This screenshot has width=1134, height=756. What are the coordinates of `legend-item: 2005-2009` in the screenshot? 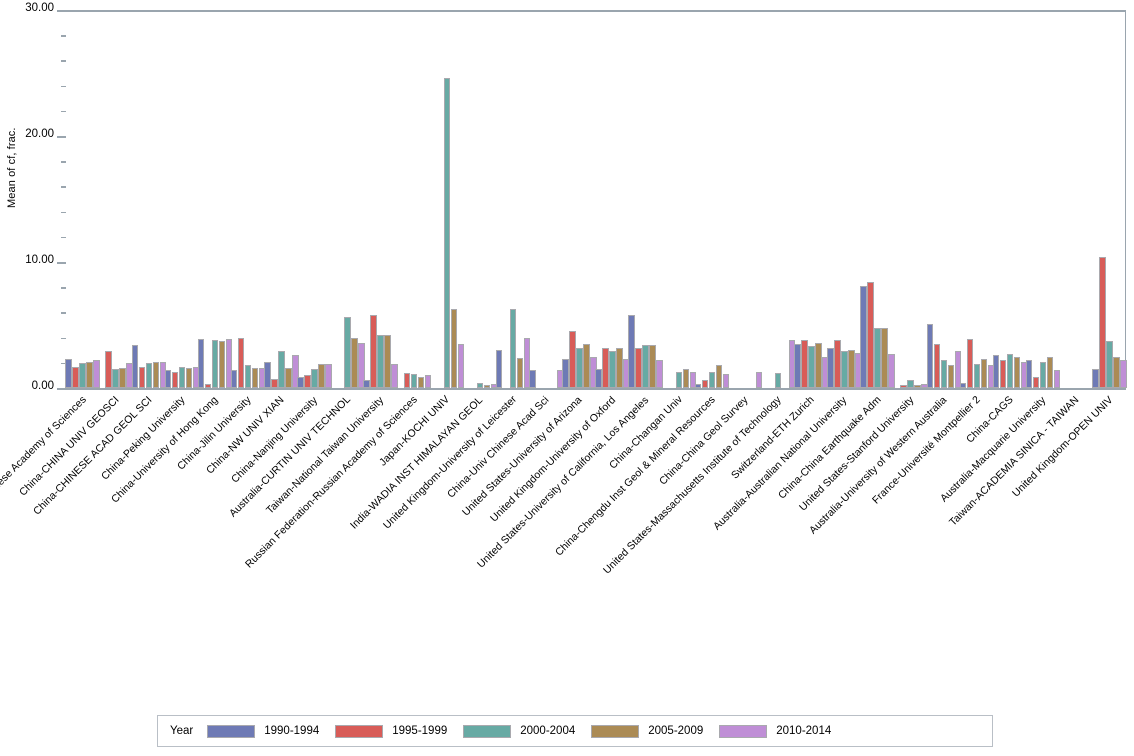 It's located at (647, 731).